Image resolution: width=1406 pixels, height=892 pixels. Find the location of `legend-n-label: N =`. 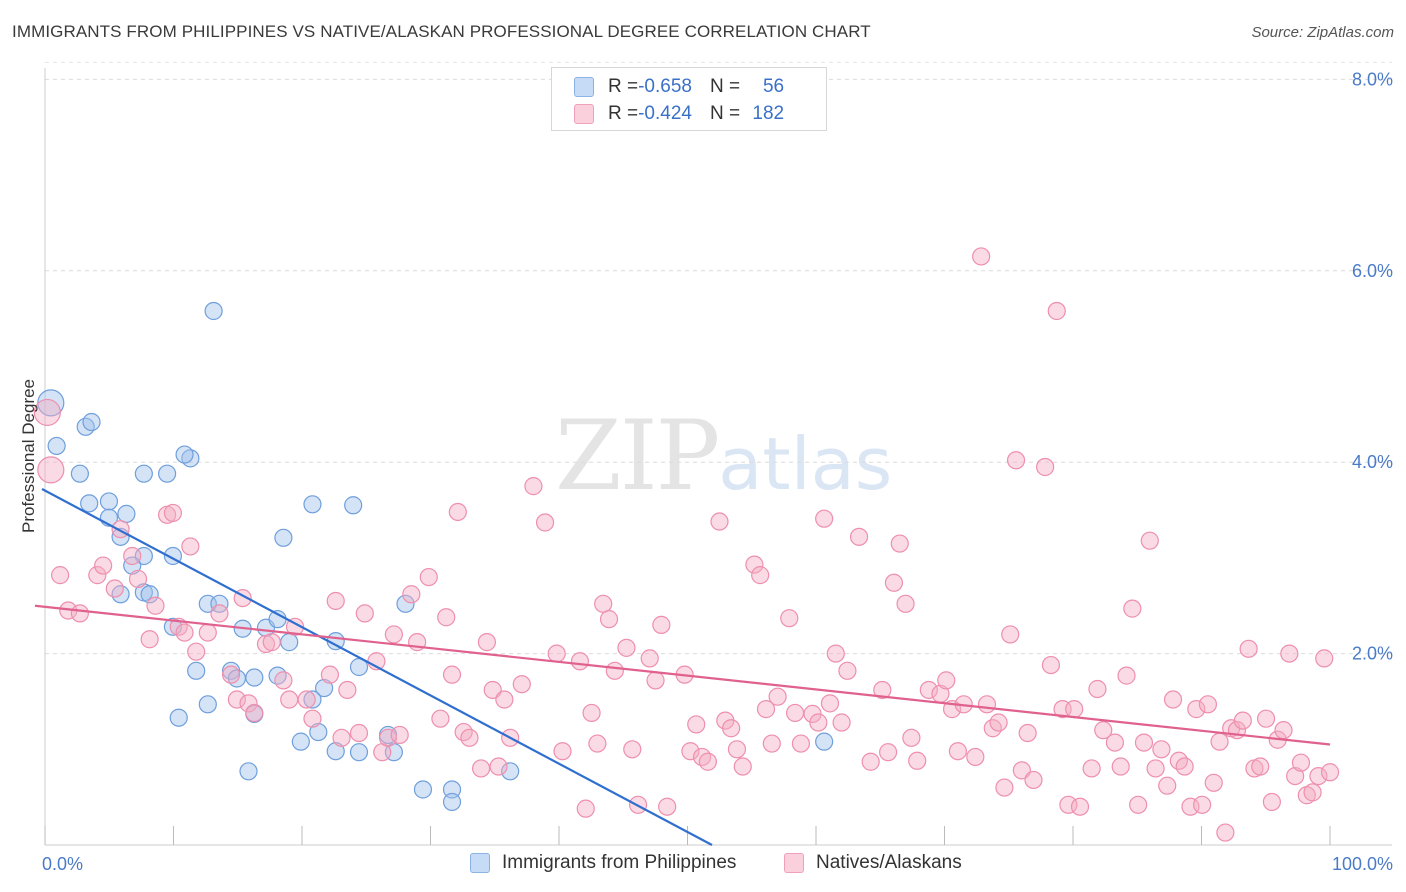

legend-n-label: N = is located at coordinates (725, 86).